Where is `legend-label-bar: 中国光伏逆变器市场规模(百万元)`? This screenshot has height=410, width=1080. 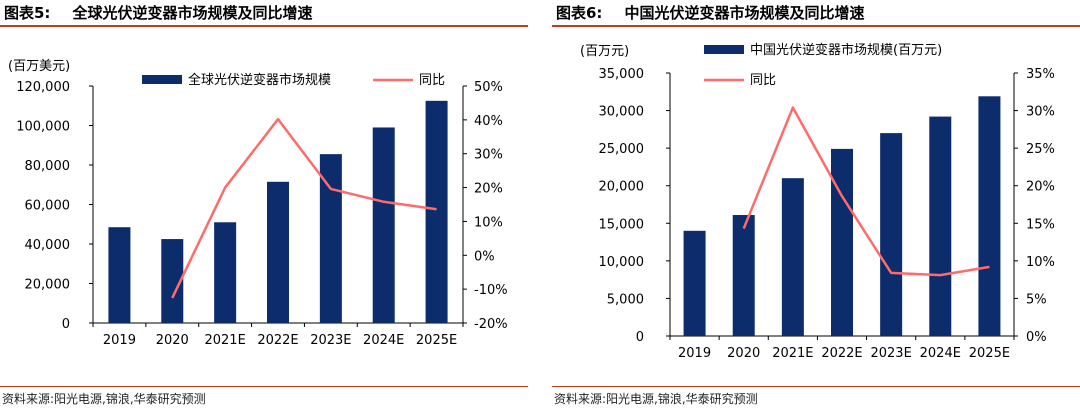
legend-label-bar: 中国光伏逆变器市场规模(百万元) is located at coordinates (846, 50).